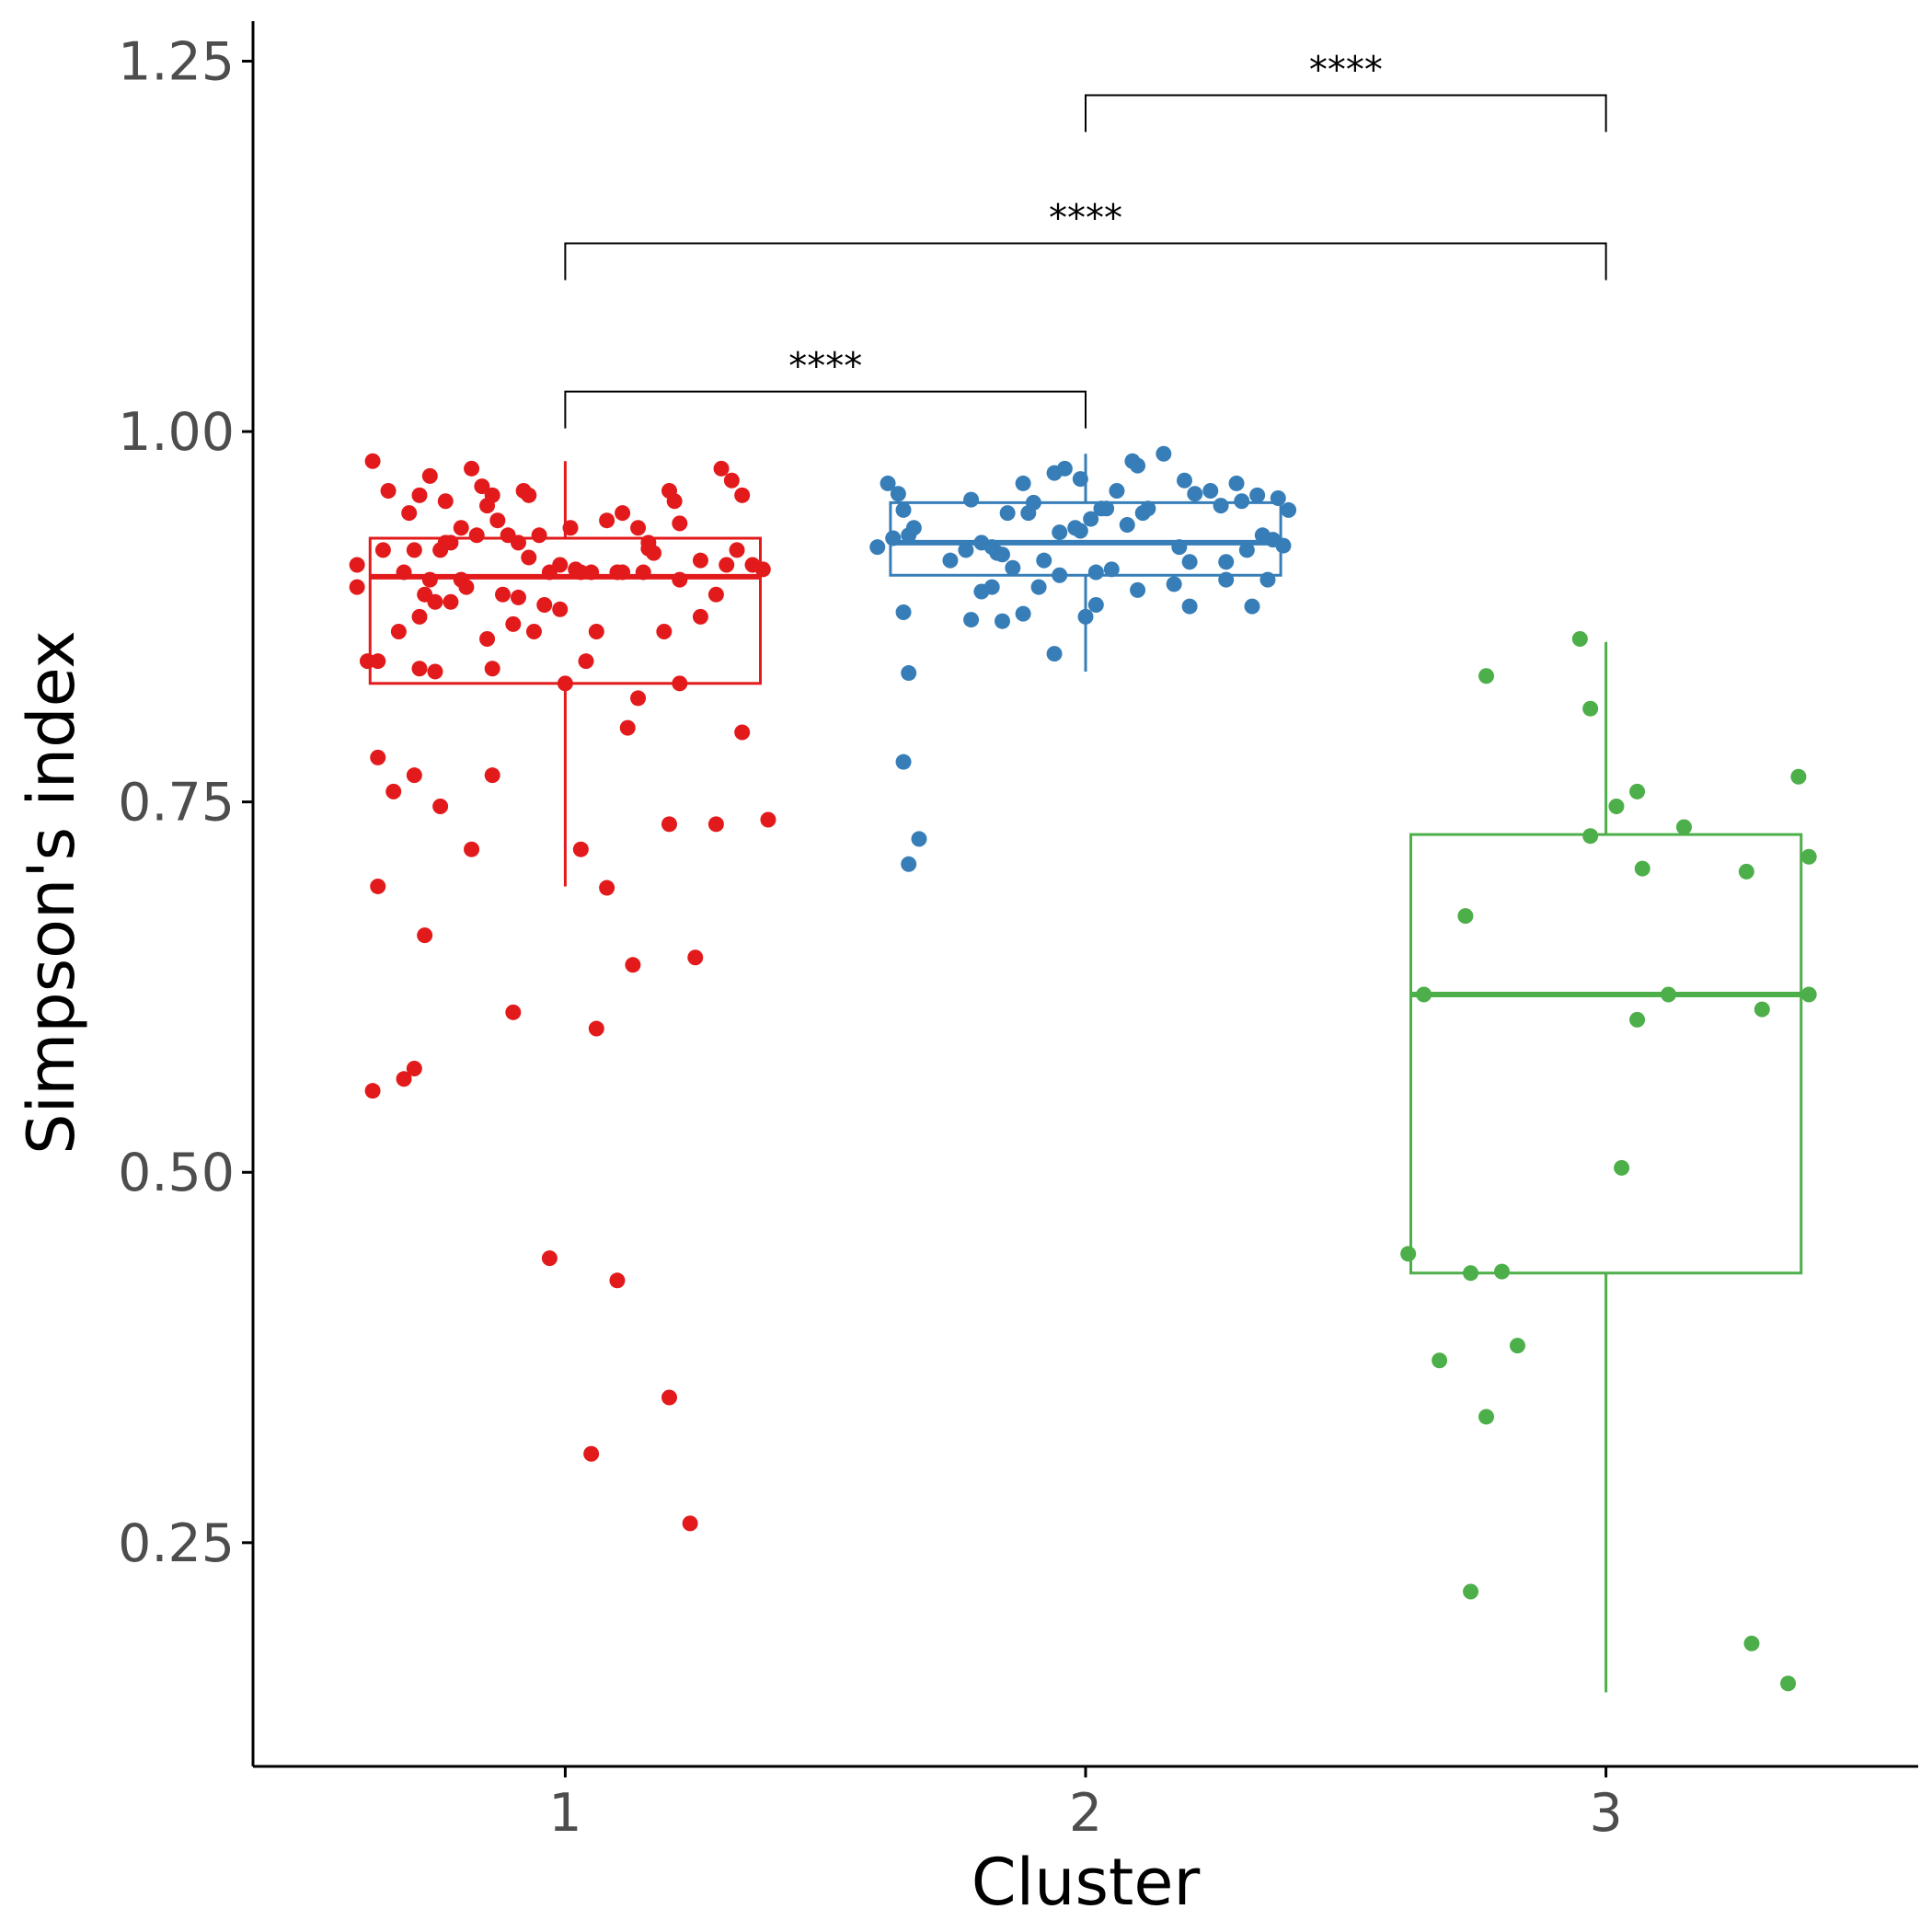  Describe the element at coordinates (564, 1813) in the screenshot. I see `x-tick-label: 1` at that location.